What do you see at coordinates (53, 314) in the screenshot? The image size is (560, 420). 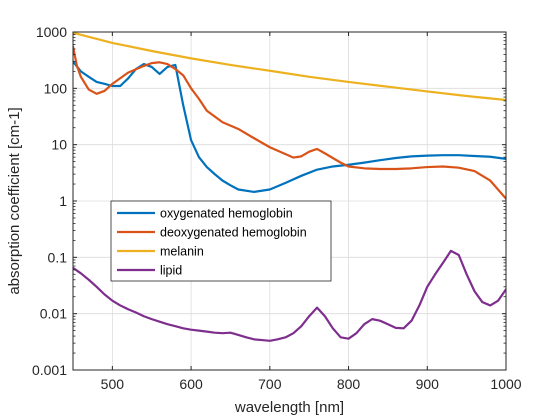 I see `y-tick-label: 0.01` at bounding box center [53, 314].